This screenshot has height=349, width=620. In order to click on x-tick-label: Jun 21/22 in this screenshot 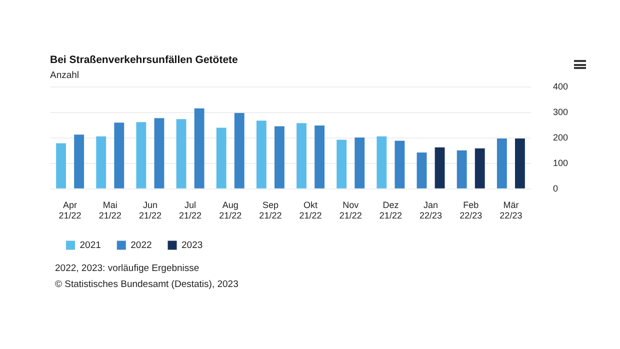, I will do `click(150, 210)`.